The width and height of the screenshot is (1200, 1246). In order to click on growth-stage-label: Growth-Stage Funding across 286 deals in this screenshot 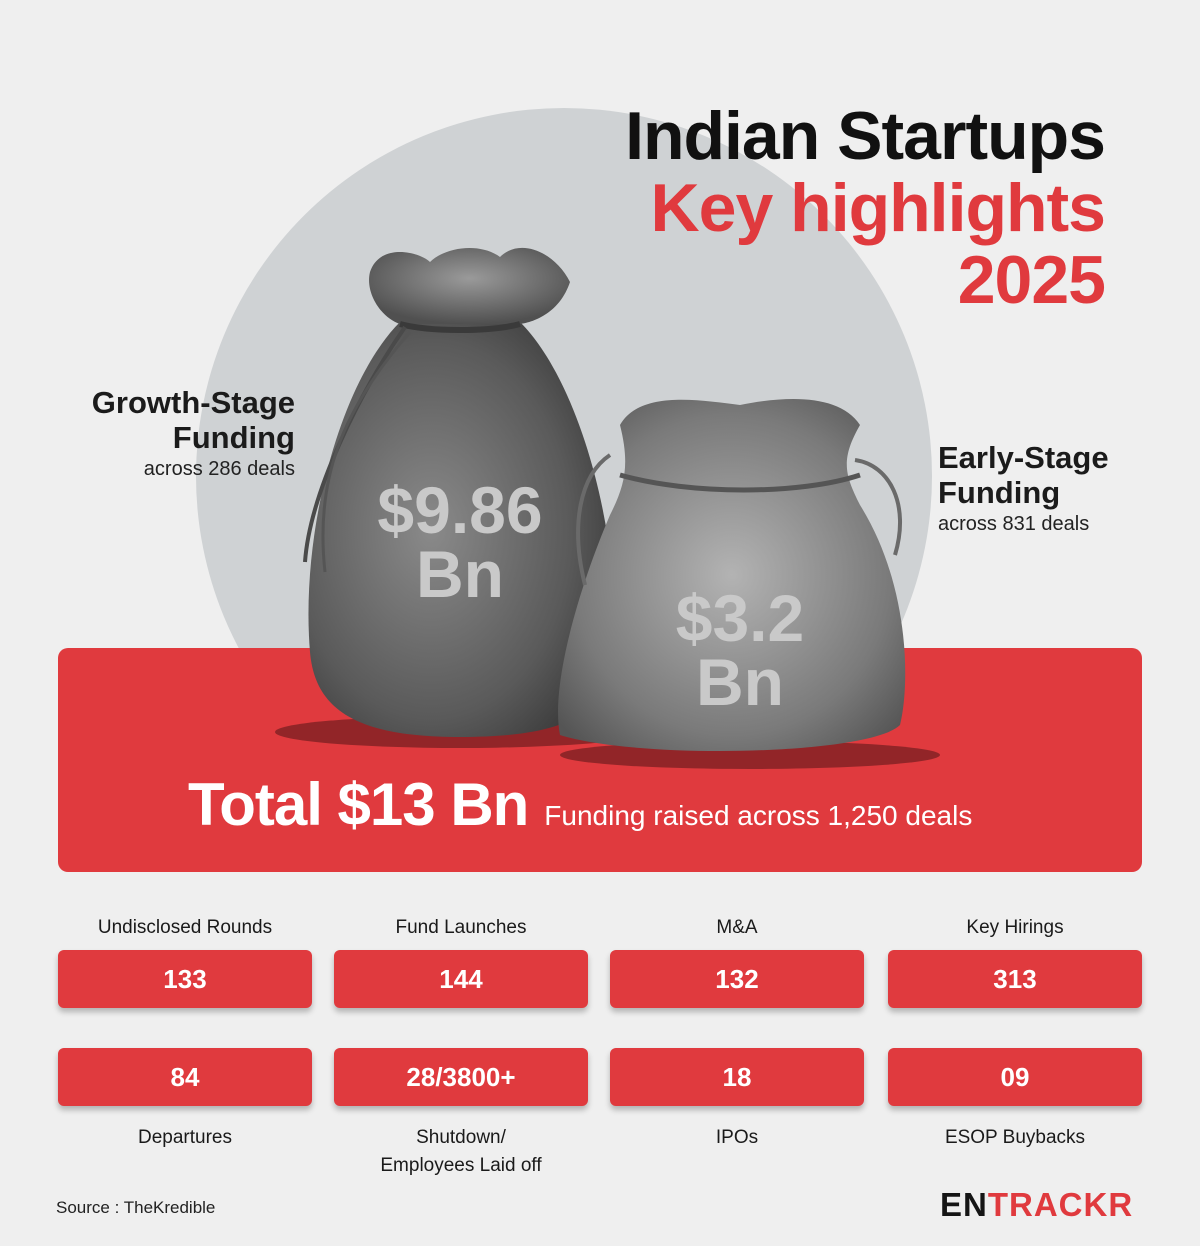, I will do `click(193, 434)`.